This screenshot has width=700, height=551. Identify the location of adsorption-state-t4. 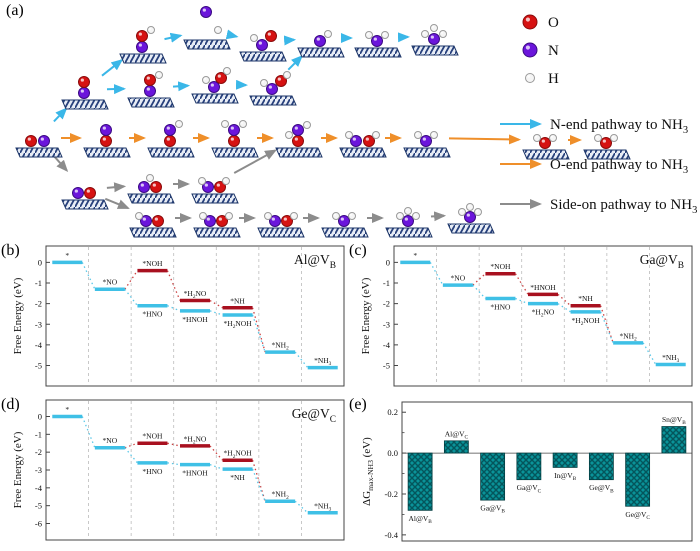
(378, 44).